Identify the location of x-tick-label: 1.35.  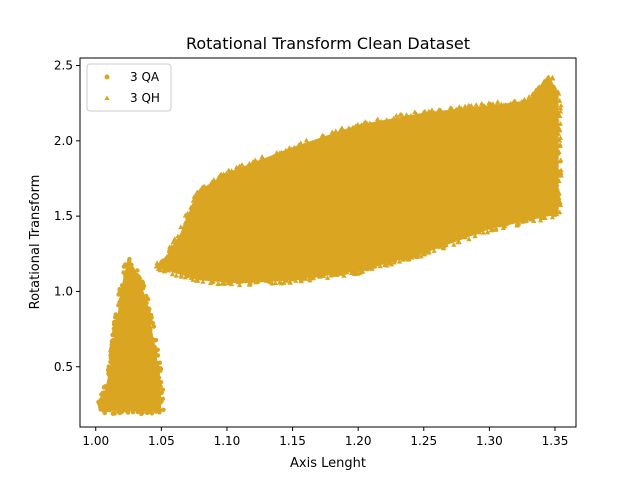
(555, 441).